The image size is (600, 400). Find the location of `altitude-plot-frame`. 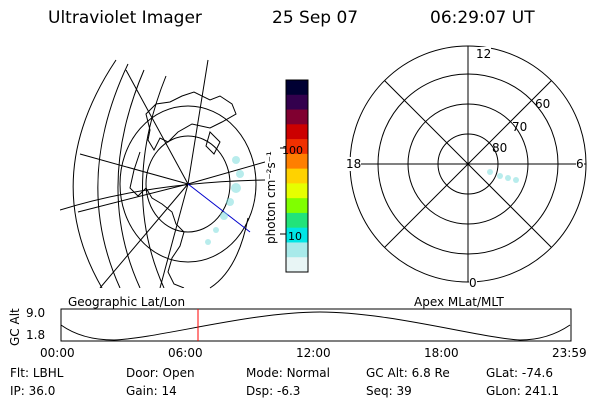

altitude-plot-frame is located at coordinates (316, 325).